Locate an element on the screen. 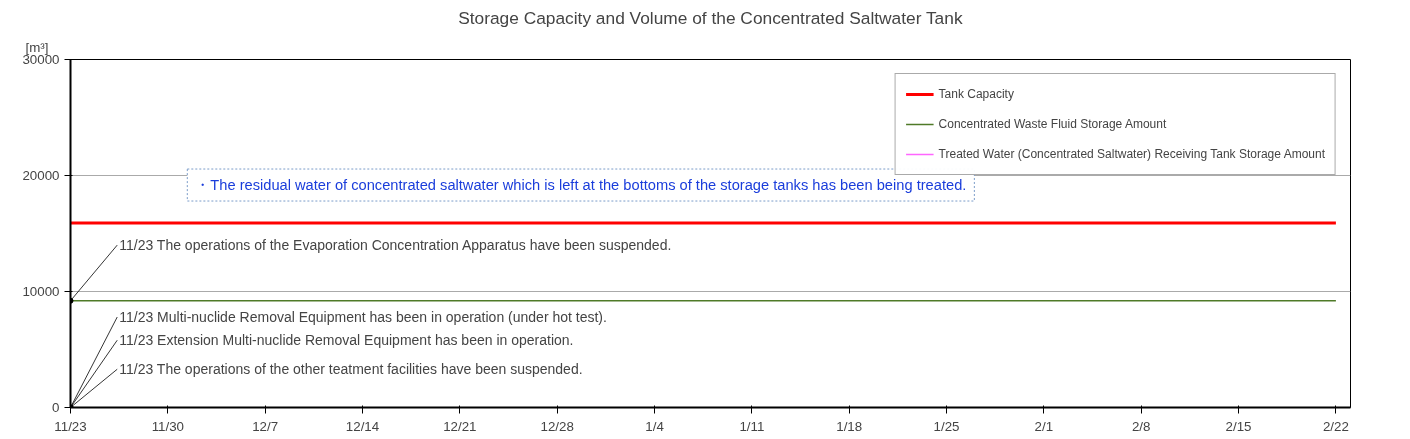 This screenshot has height=439, width=1410. annotation: ・The residual water of concentrated saltwater which is left at the bottoms of the storage tanks has been being treated. is located at coordinates (581, 185).